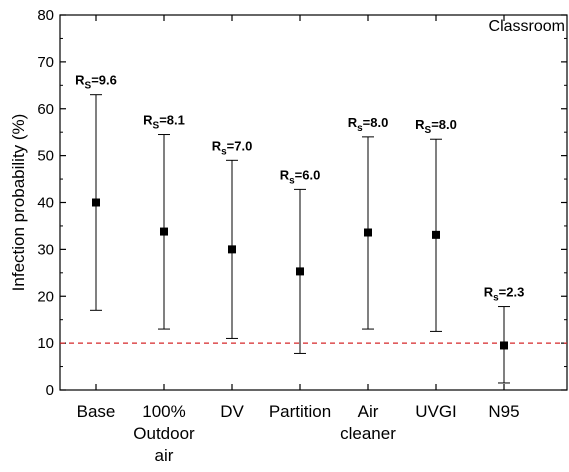 The height and width of the screenshot is (472, 569). Describe the element at coordinates (45, 15) in the screenshot. I see `y-tick-label: 80` at that location.